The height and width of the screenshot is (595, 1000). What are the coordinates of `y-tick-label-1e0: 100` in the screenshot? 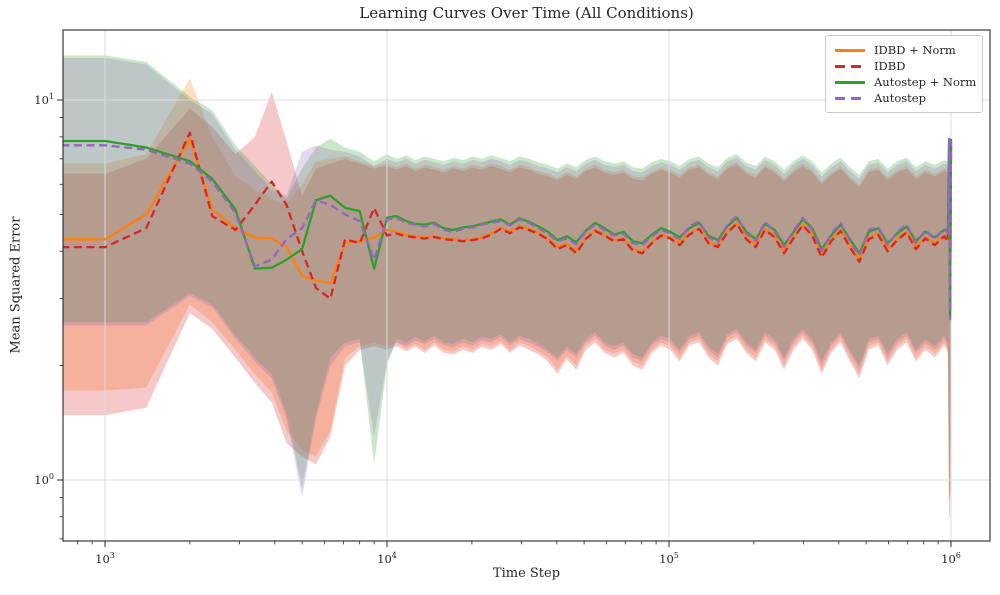 It's located at (44, 479).